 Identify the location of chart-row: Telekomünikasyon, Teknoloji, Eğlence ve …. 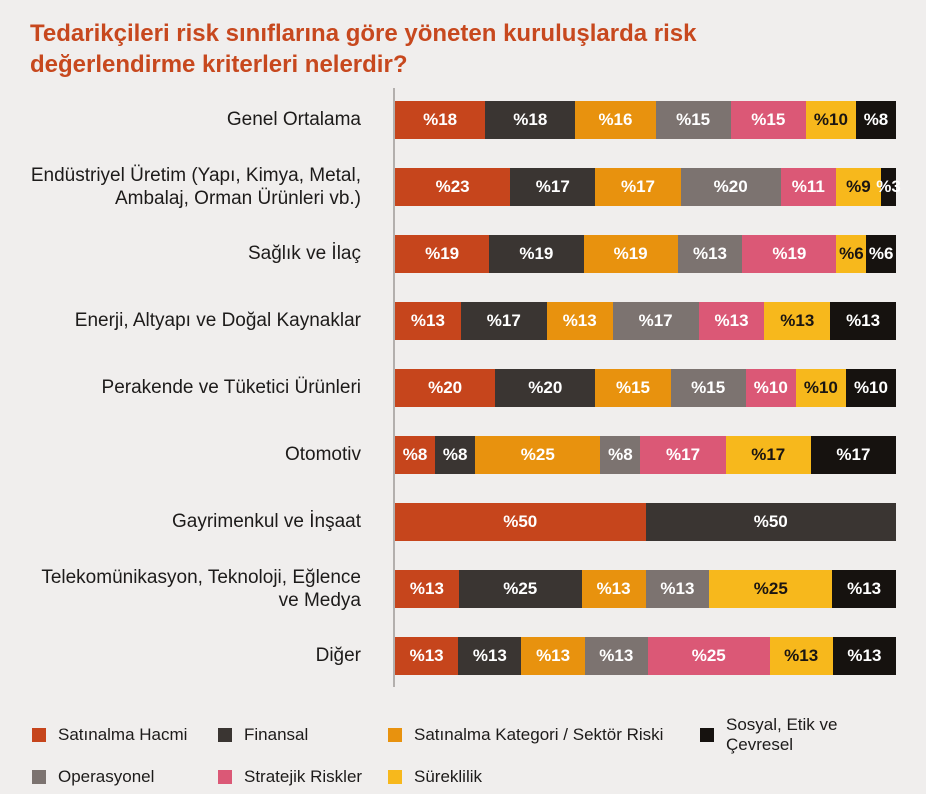
(463, 588).